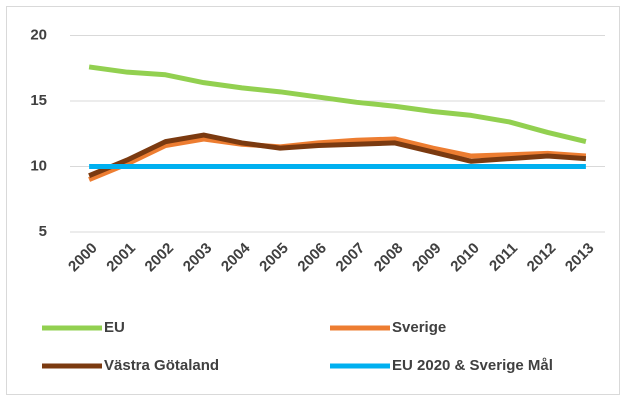 This screenshot has height=401, width=627. What do you see at coordinates (419, 327) in the screenshot?
I see `legend-label: Sverige` at bounding box center [419, 327].